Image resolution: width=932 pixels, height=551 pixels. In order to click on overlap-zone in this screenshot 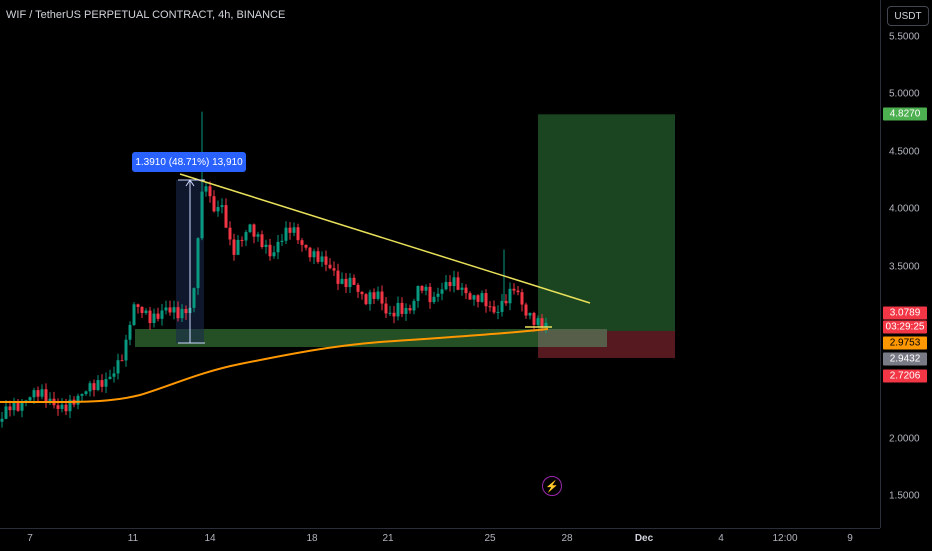, I will do `click(572, 338)`.